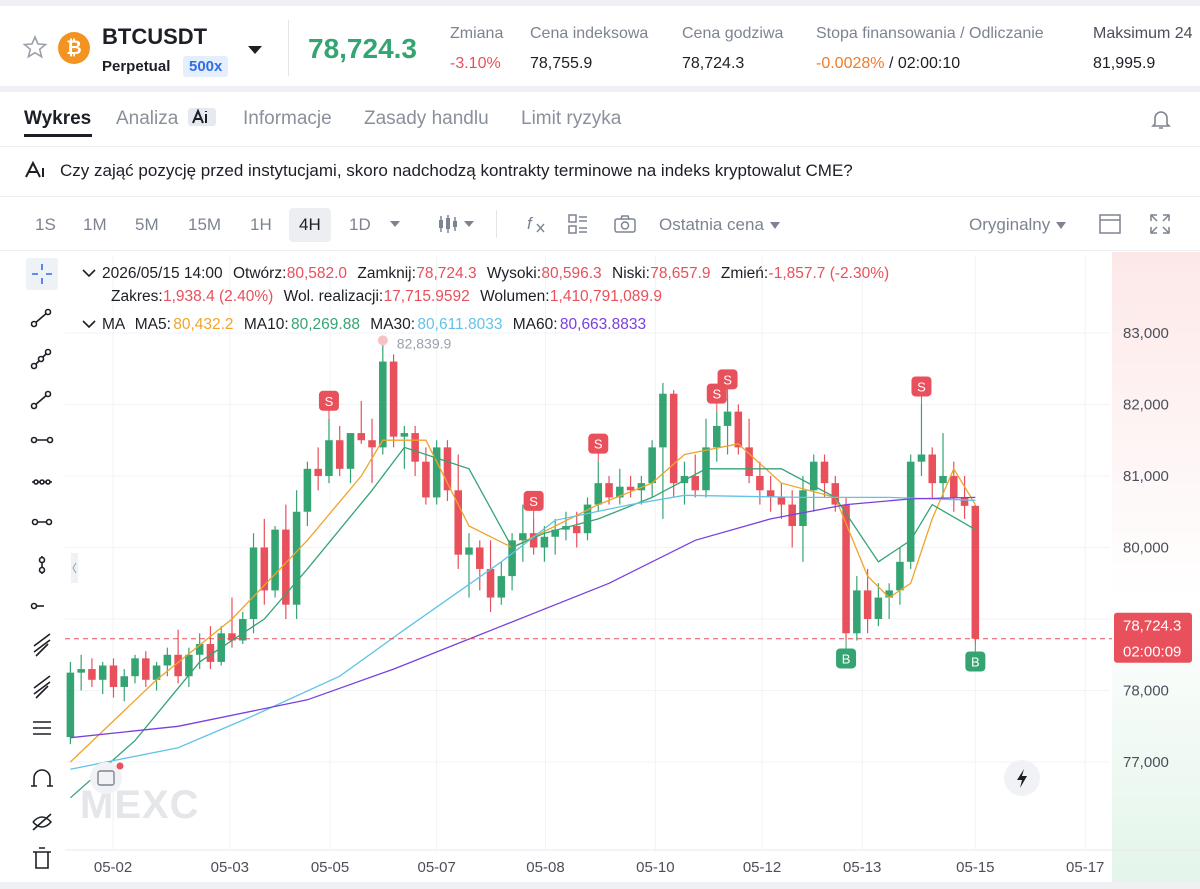 The height and width of the screenshot is (889, 1200). Describe the element at coordinates (106, 778) in the screenshot. I see `replay-button` at that location.